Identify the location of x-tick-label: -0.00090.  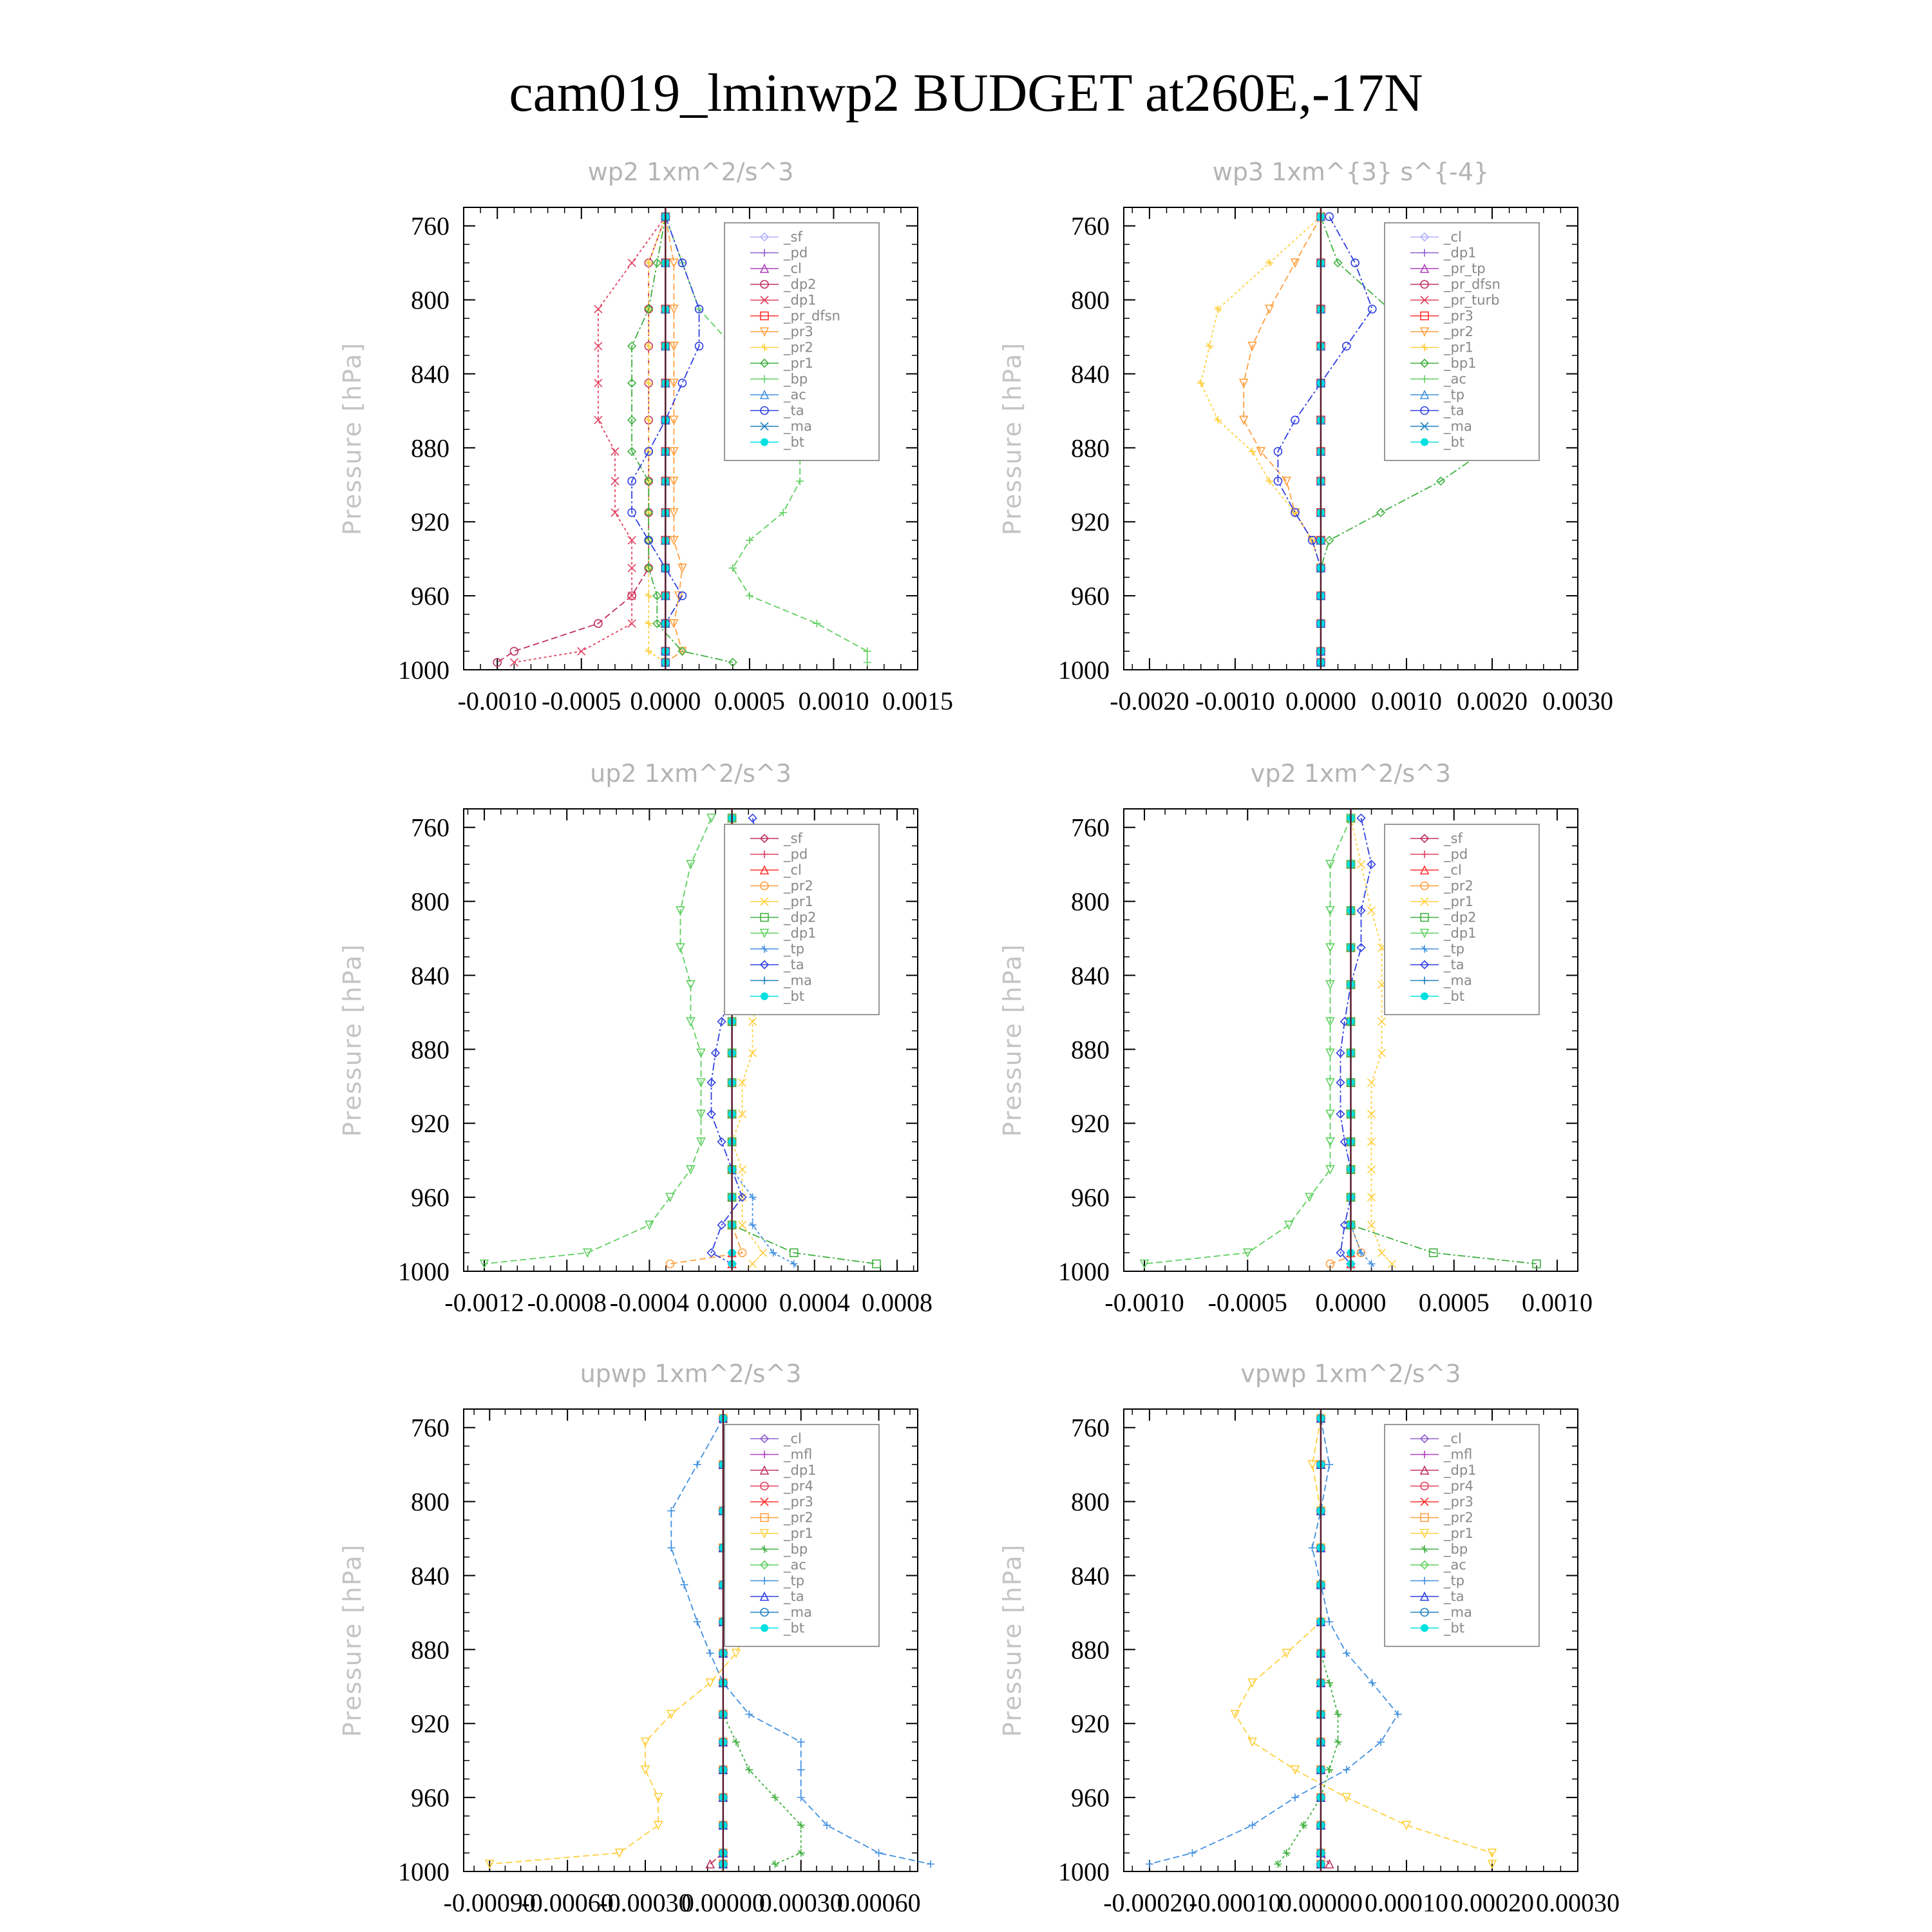
(490, 1902).